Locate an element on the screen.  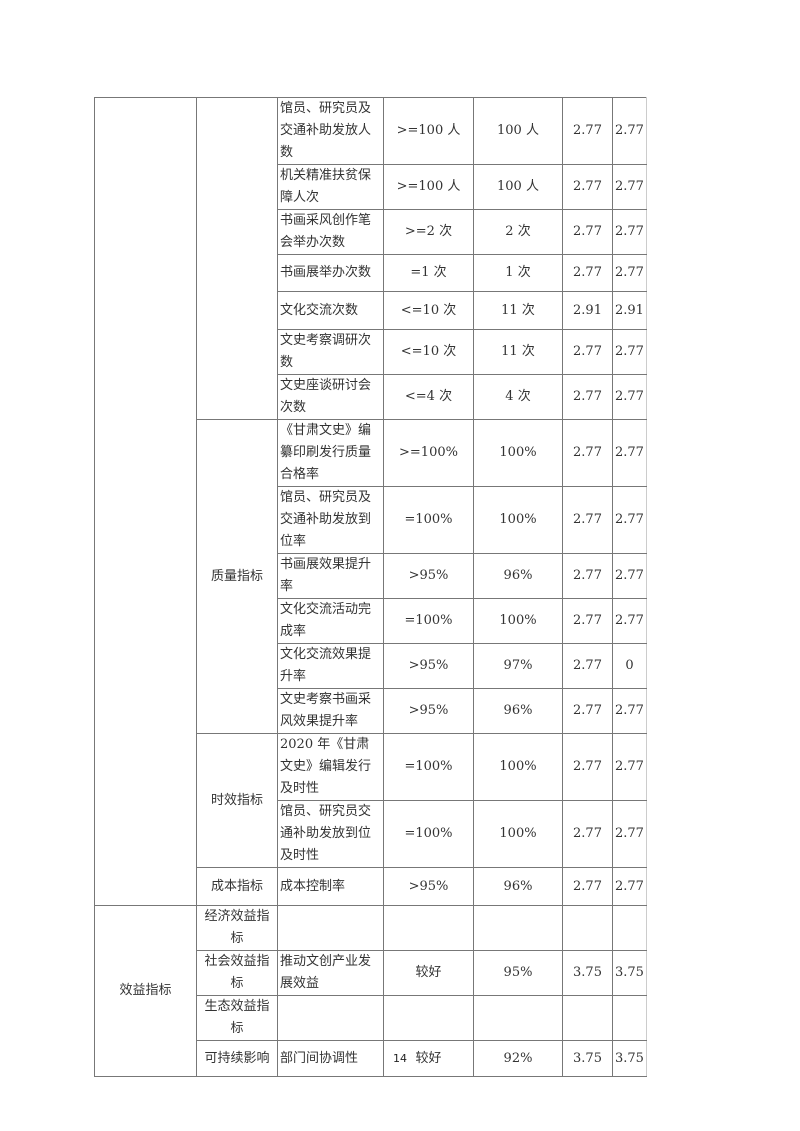
level2-indicator-cell: 社会效益指标 is located at coordinates (237, 973).